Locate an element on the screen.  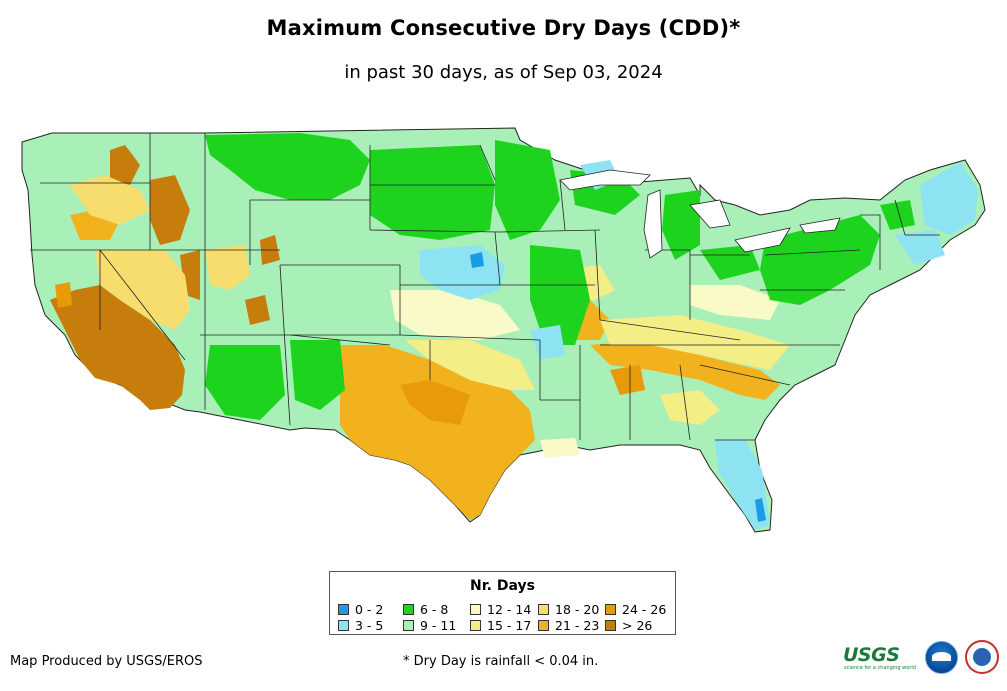
legend-item: 9 - 11 is located at coordinates (429, 625).